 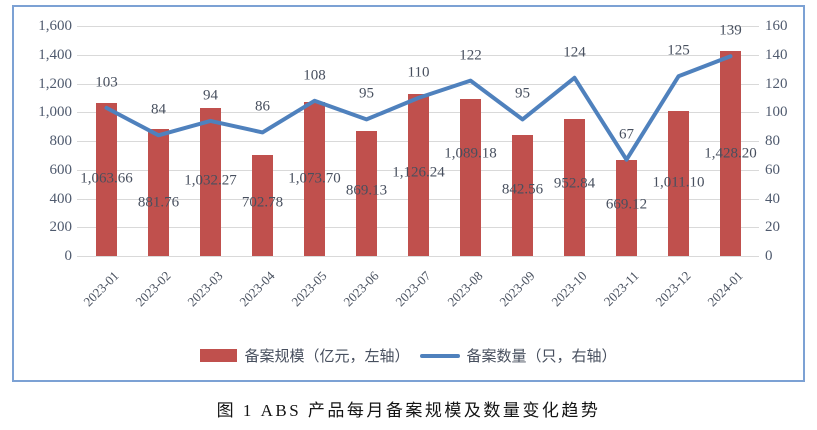 I want to click on right-axis-tick-label: 160, so click(x=776, y=26).